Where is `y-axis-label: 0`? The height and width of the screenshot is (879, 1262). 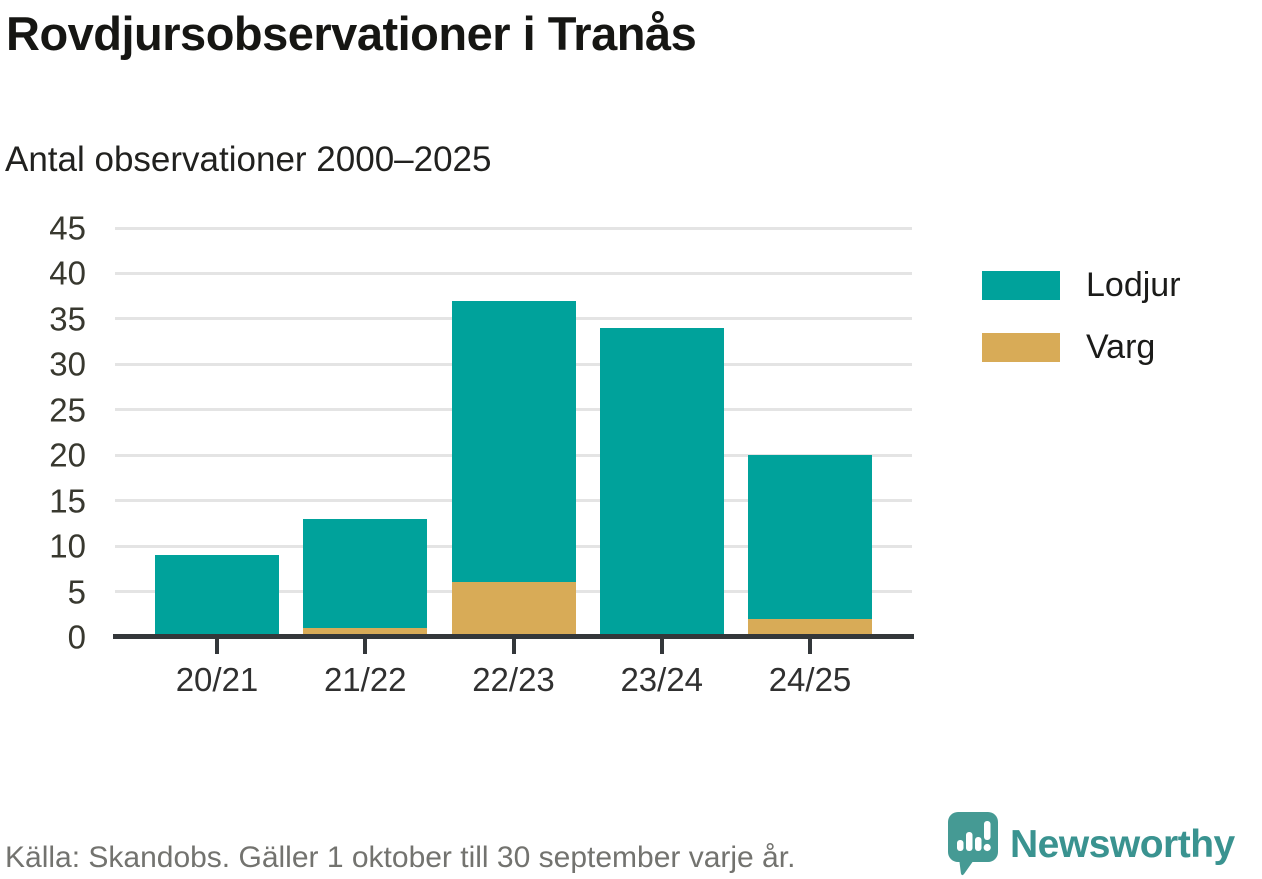 y-axis-label: 0 is located at coordinates (76, 637).